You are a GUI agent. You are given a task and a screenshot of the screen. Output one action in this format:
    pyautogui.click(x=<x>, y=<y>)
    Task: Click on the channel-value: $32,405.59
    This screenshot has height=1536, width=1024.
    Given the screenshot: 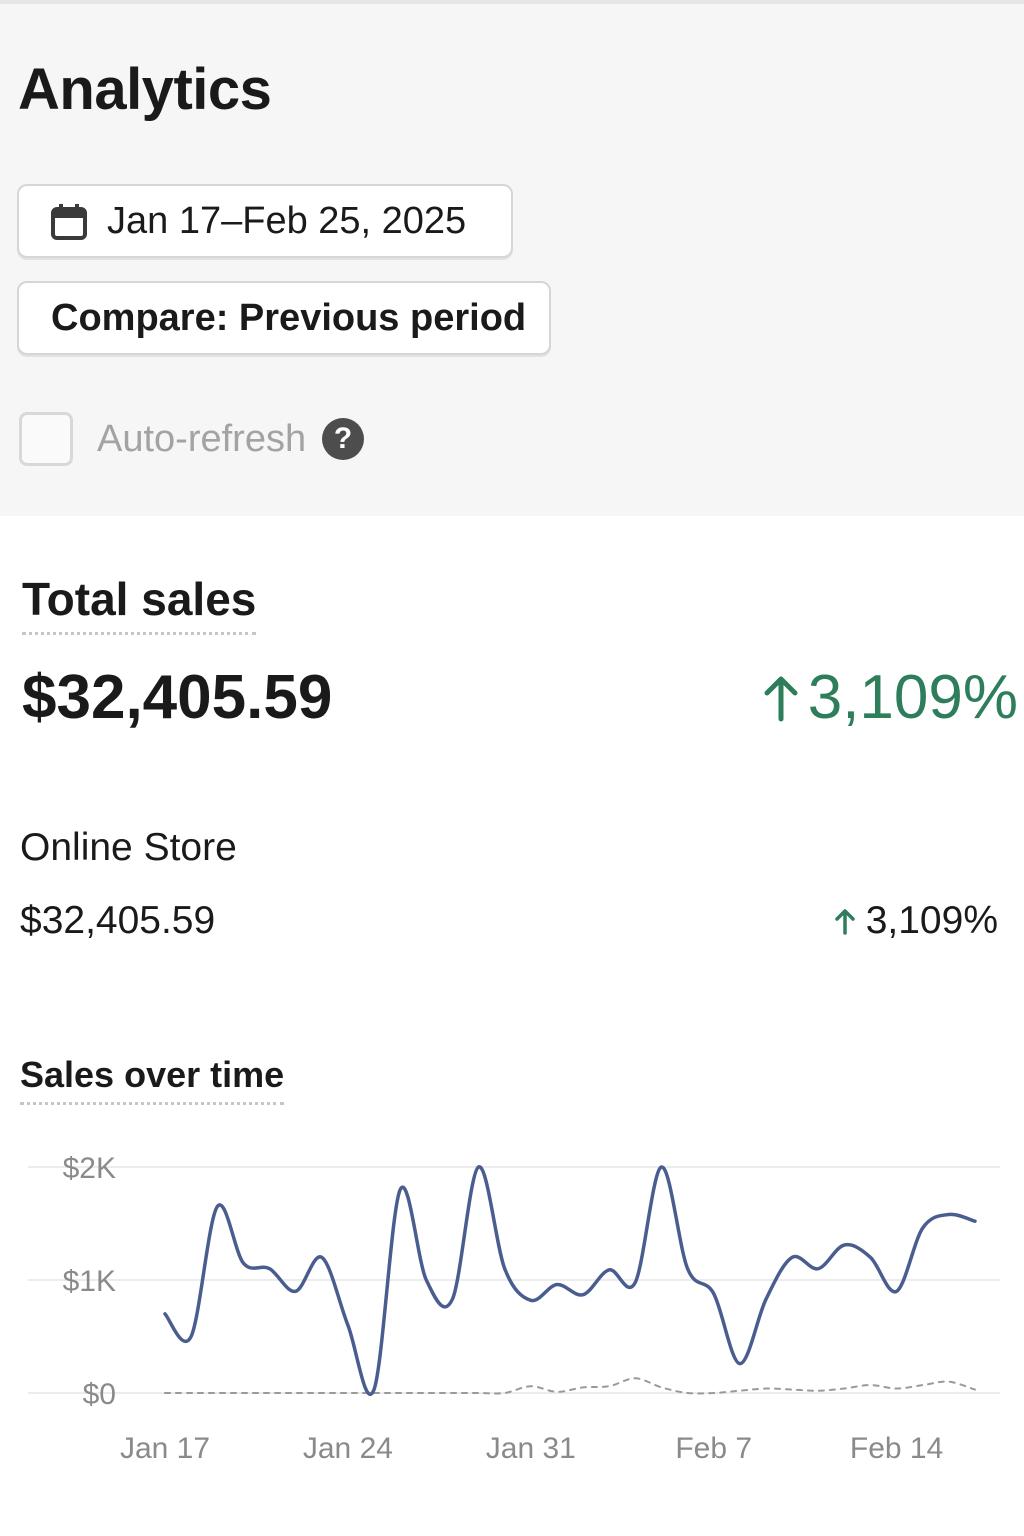 What is the action you would take?
    pyautogui.click(x=118, y=920)
    